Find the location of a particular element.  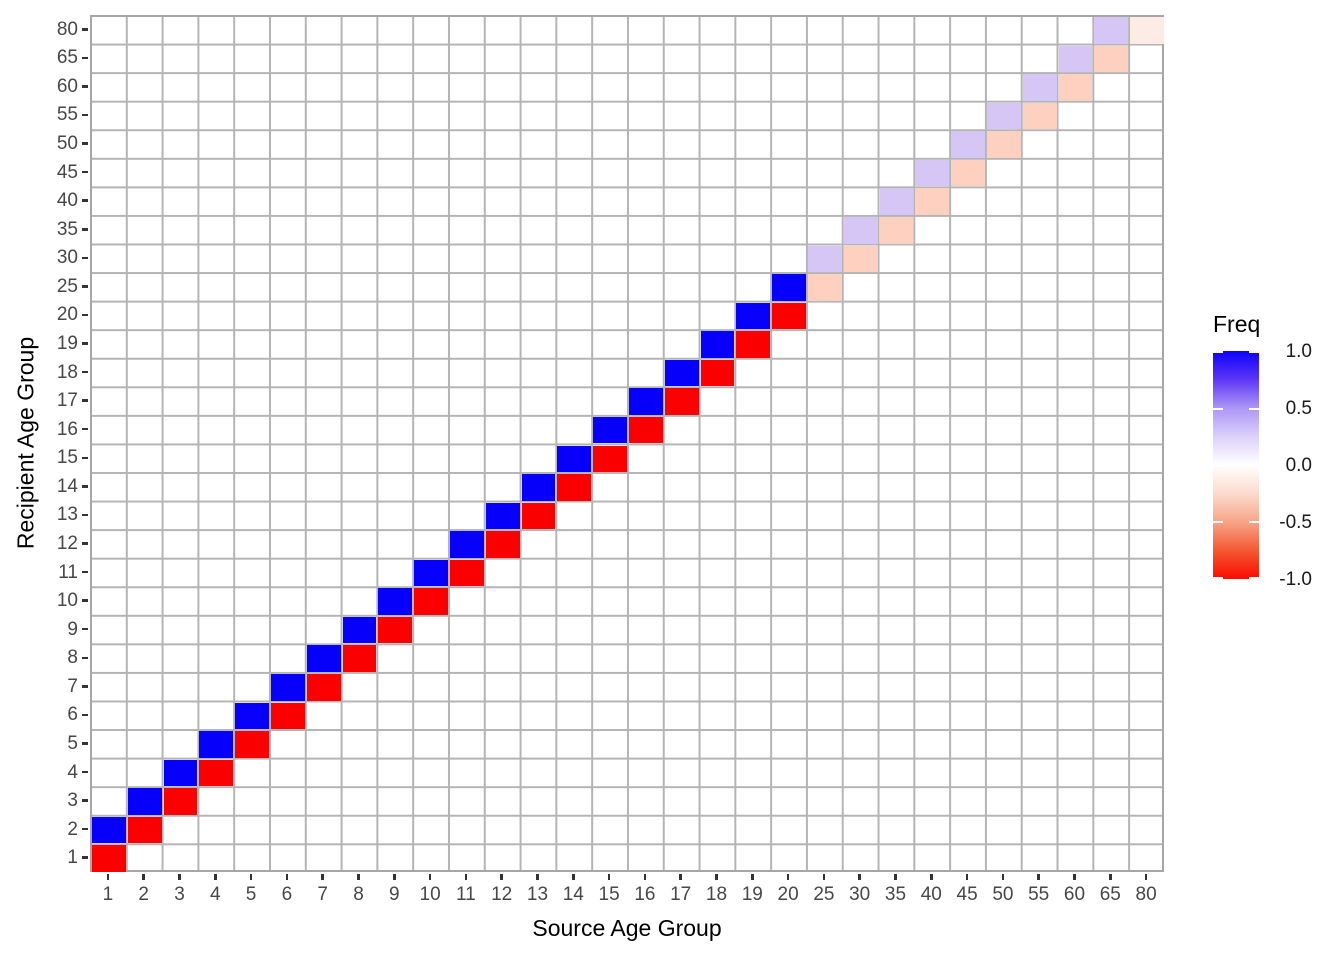

y-tick-label: 14 is located at coordinates (67, 486).